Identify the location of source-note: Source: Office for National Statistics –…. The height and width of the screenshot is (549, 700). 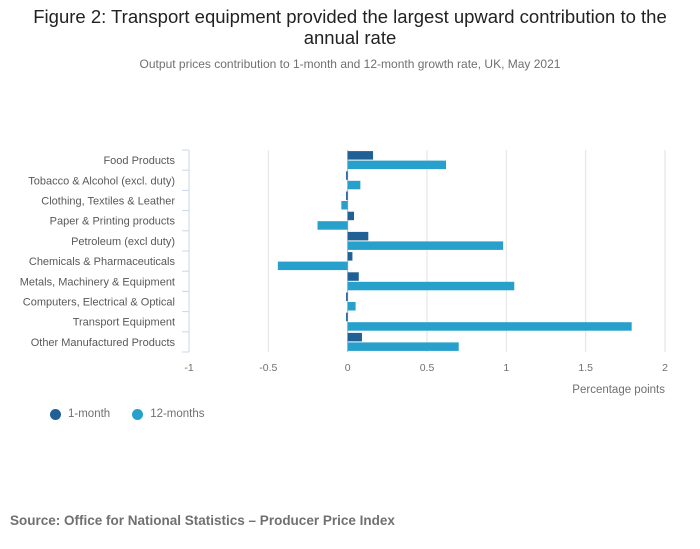
(202, 520).